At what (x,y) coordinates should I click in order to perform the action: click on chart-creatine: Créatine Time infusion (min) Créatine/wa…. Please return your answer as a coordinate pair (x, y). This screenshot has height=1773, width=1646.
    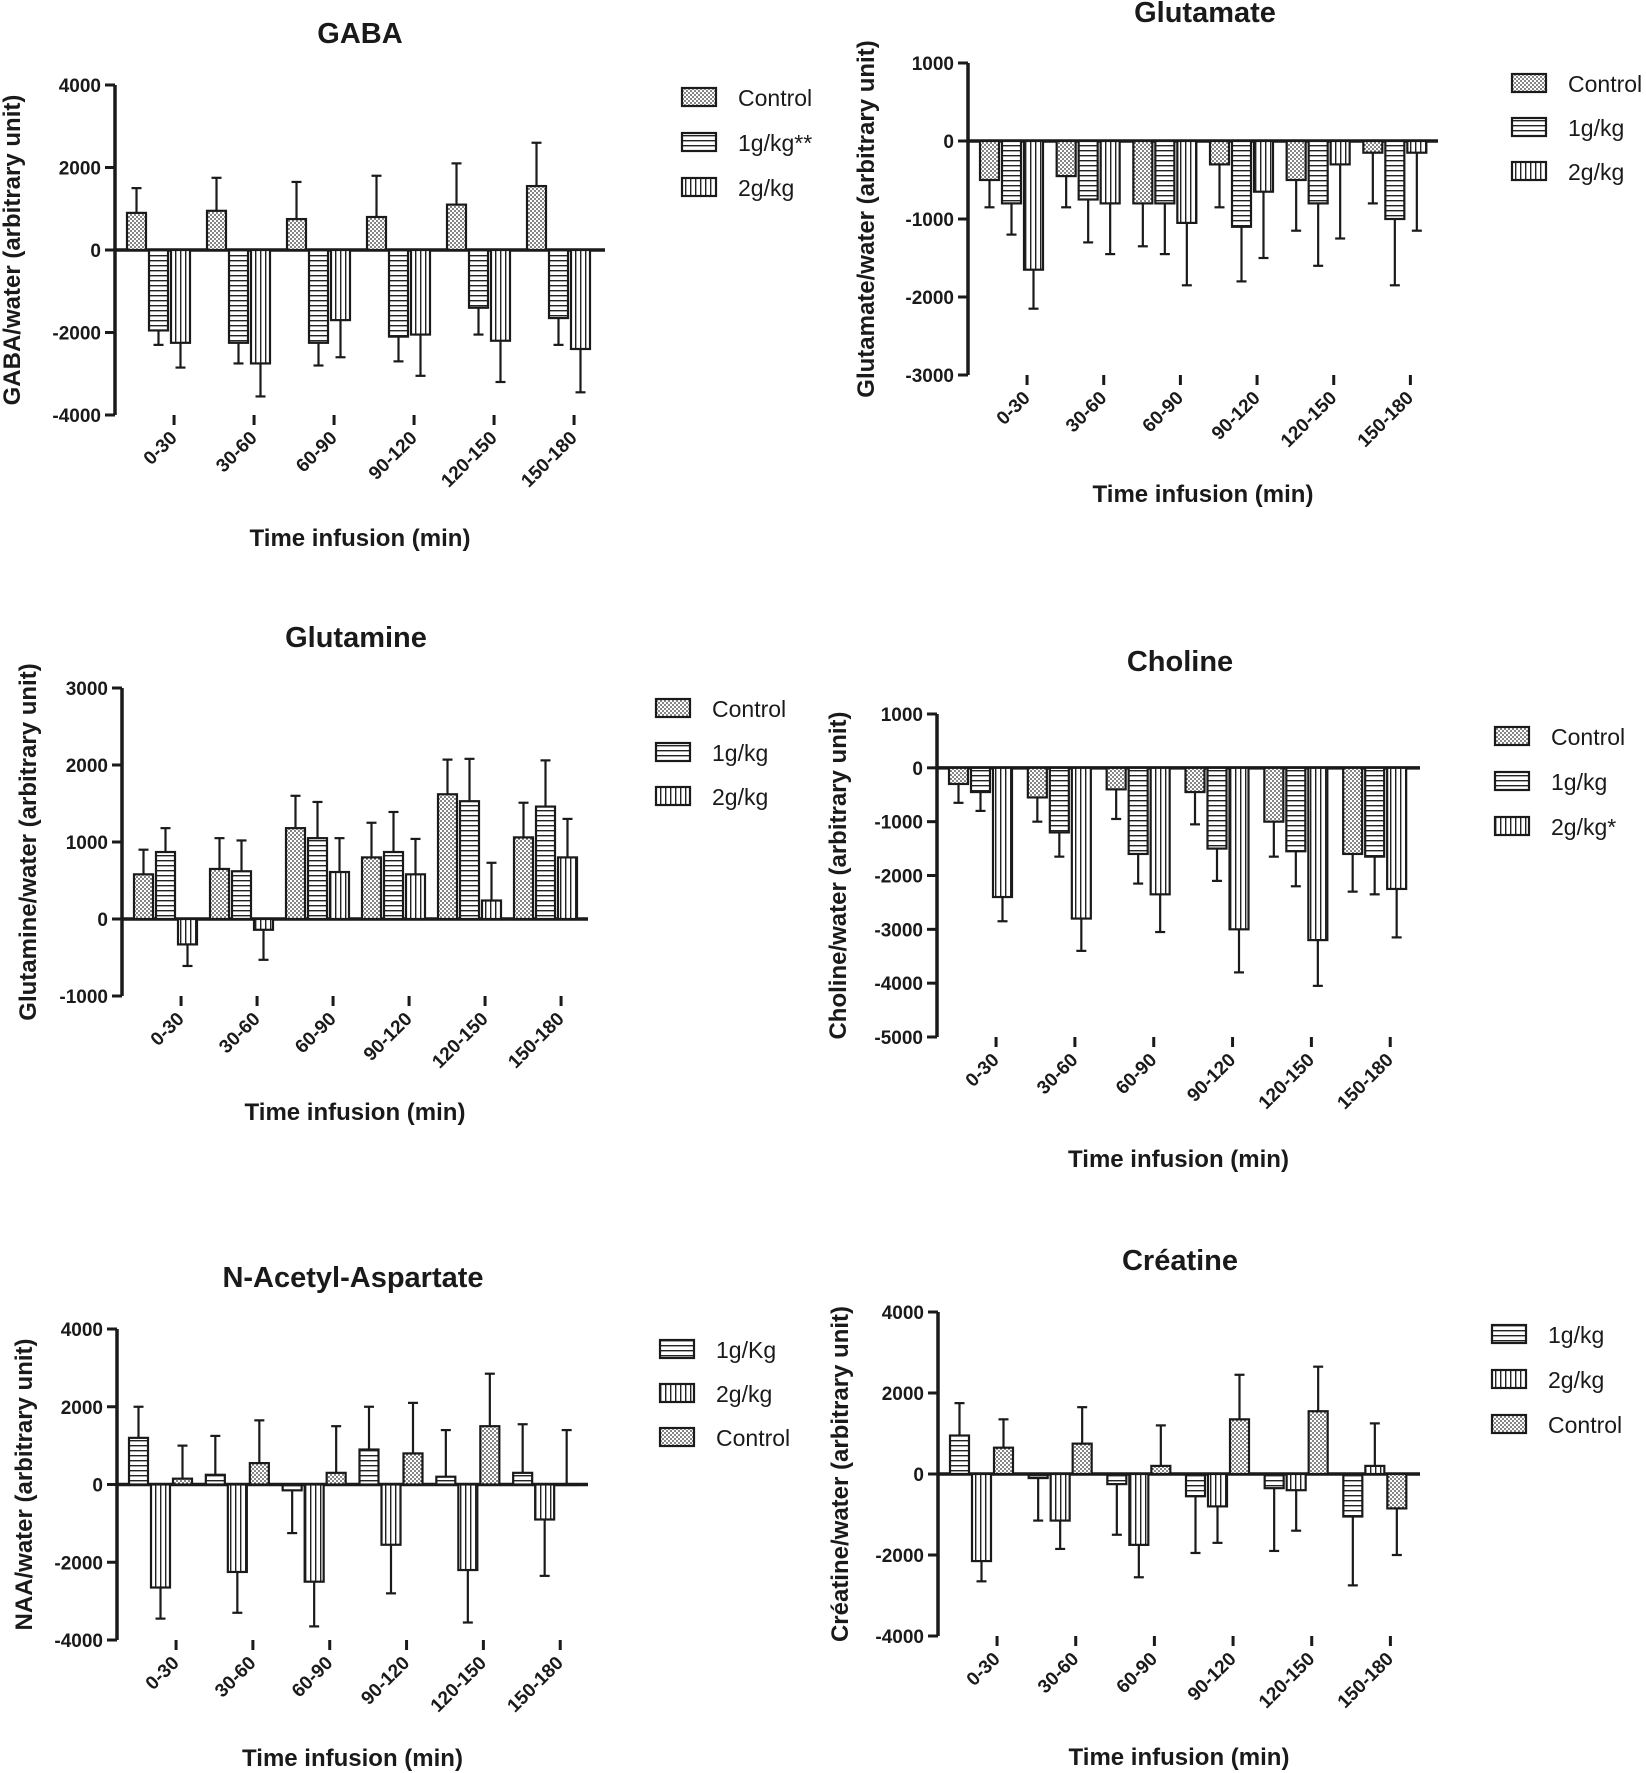
    Looking at the image, I should click on (1224, 1508).